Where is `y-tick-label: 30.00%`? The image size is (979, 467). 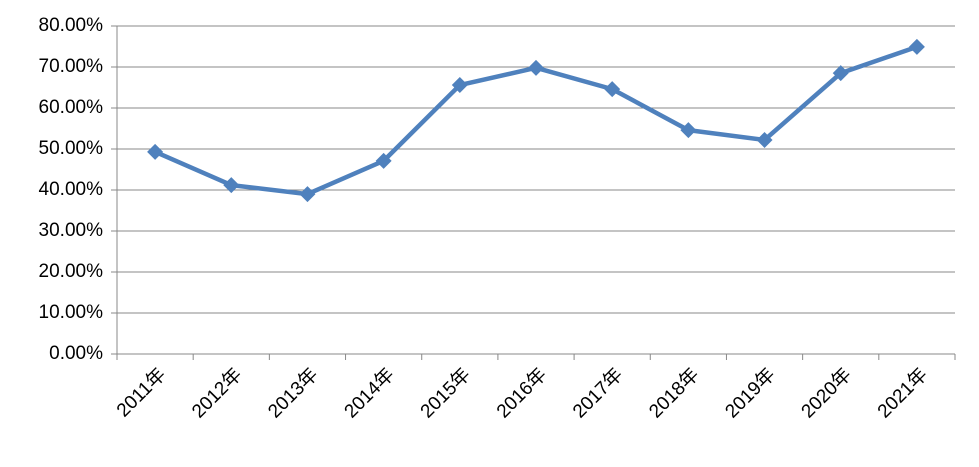 y-tick-label: 30.00% is located at coordinates (71, 230).